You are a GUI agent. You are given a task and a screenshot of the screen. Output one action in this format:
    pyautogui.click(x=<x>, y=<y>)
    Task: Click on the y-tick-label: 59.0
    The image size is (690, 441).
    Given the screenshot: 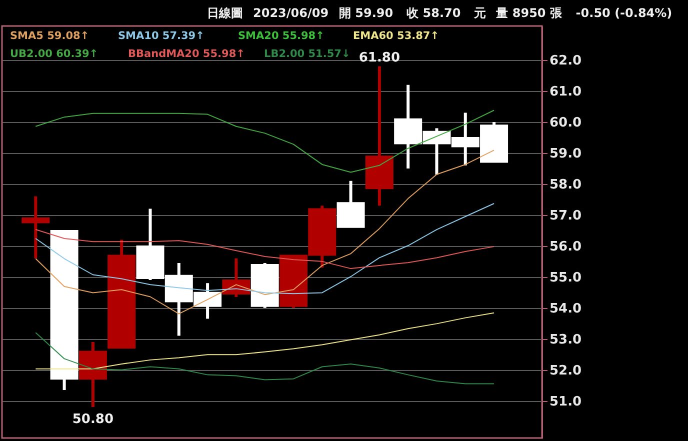 What is the action you would take?
    pyautogui.click(x=566, y=154)
    